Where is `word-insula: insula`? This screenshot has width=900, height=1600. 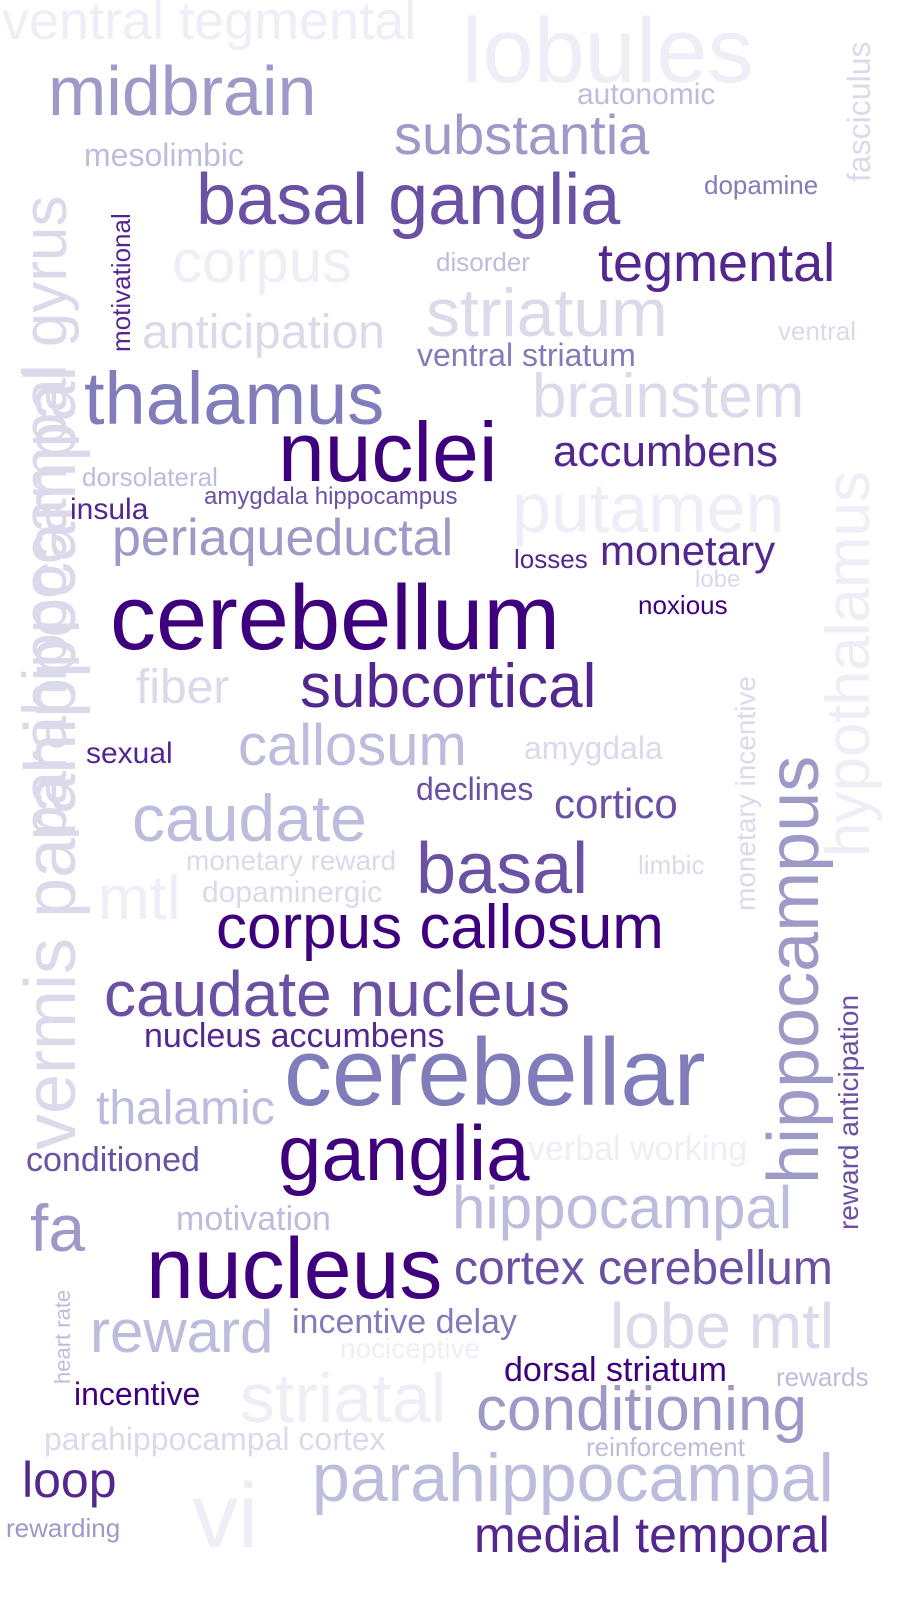
word-insula: insula is located at coordinates (109, 509).